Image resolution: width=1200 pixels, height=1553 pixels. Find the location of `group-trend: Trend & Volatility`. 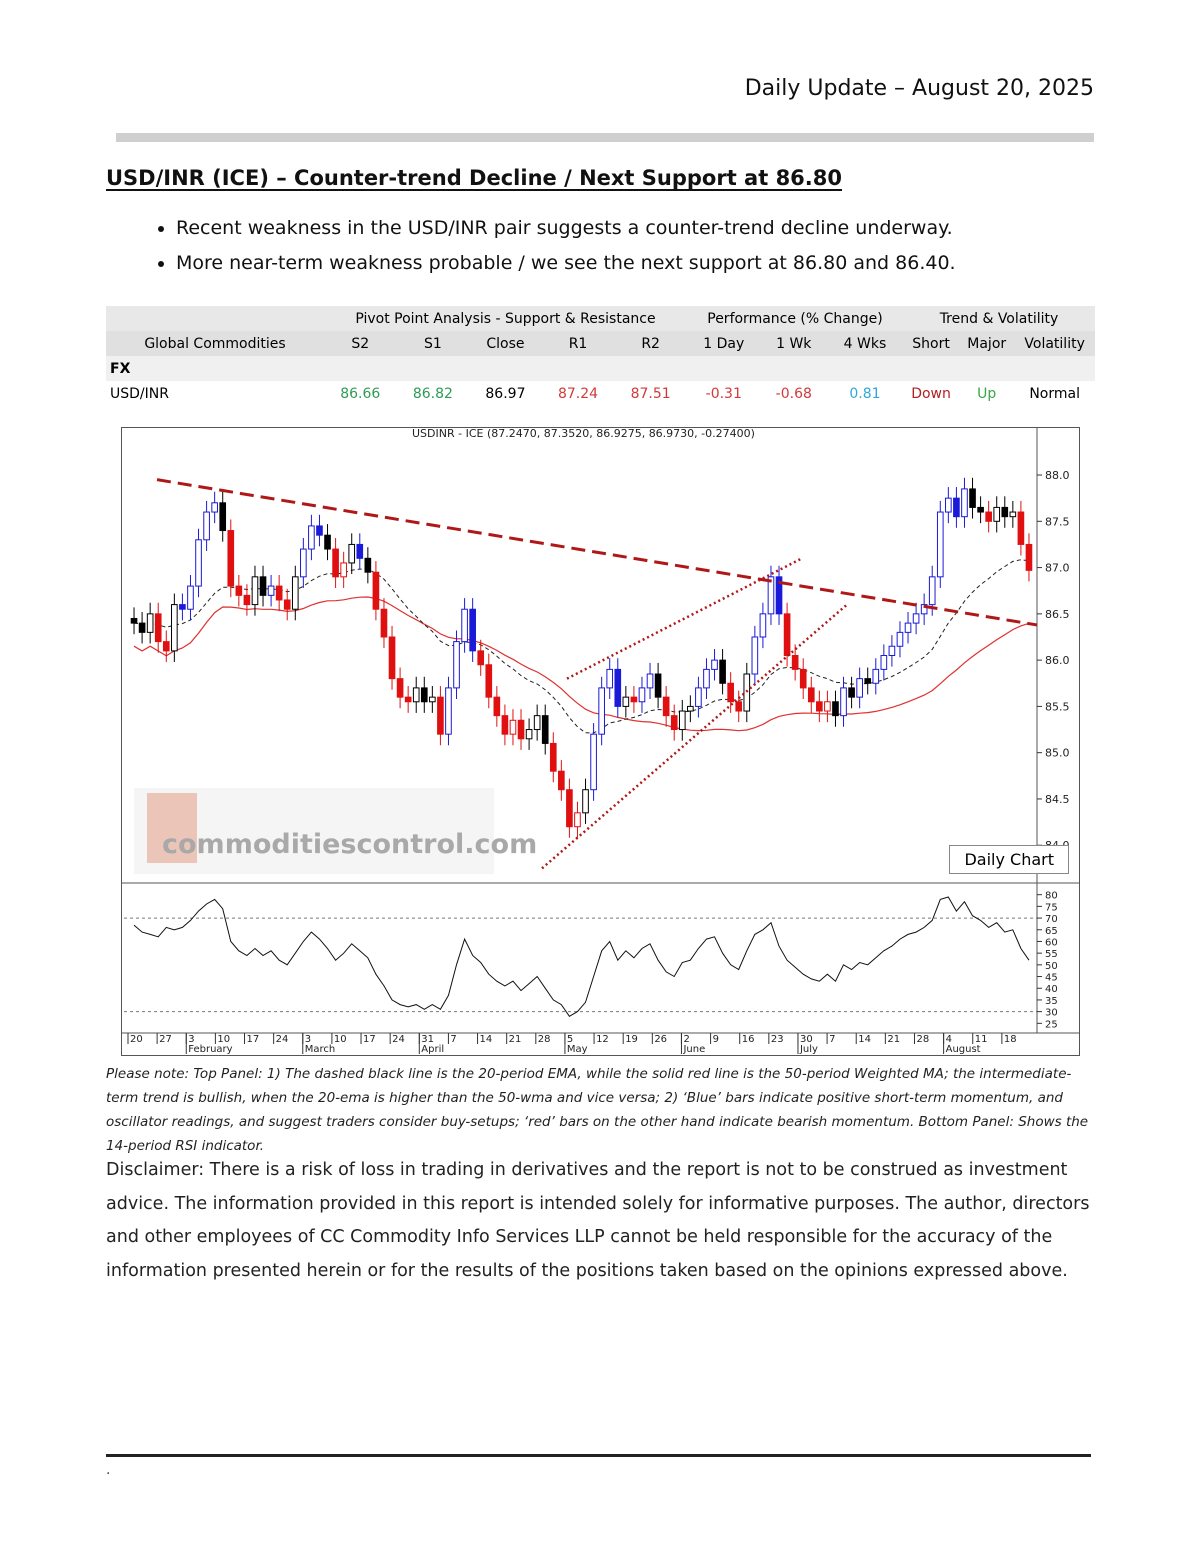

group-trend: Trend & Volatility is located at coordinates (998, 318).